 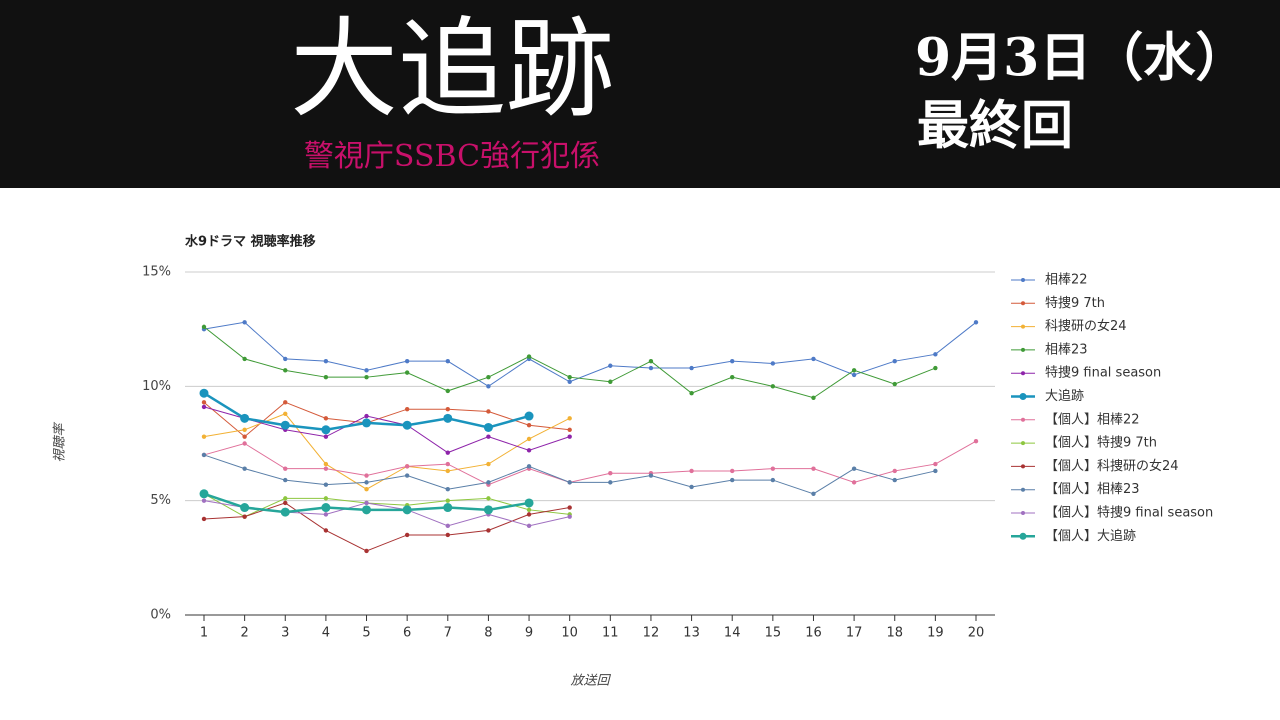 I want to click on x-axis-label: 放送回, so click(x=590, y=681).